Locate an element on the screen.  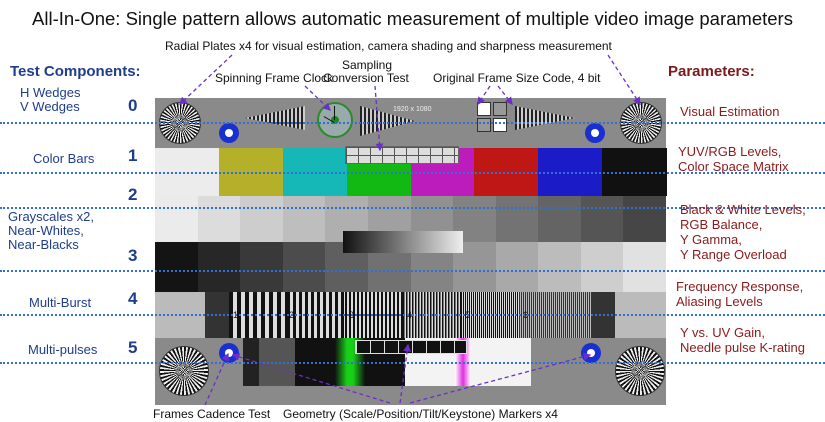
component-grayscales: Grayscales x2, Near-Whites, Near-Blacks is located at coordinates (51, 230).